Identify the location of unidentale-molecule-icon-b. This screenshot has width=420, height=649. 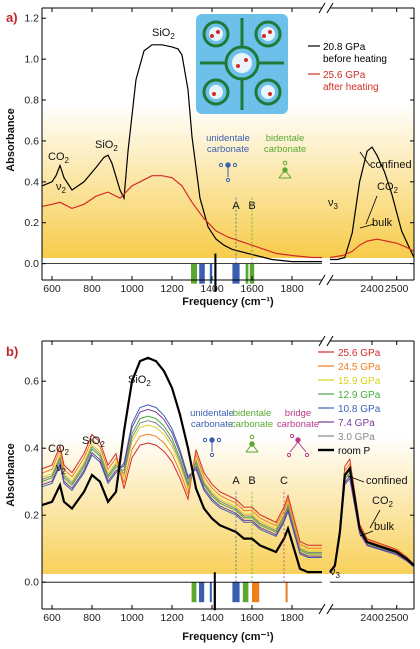
(212, 447).